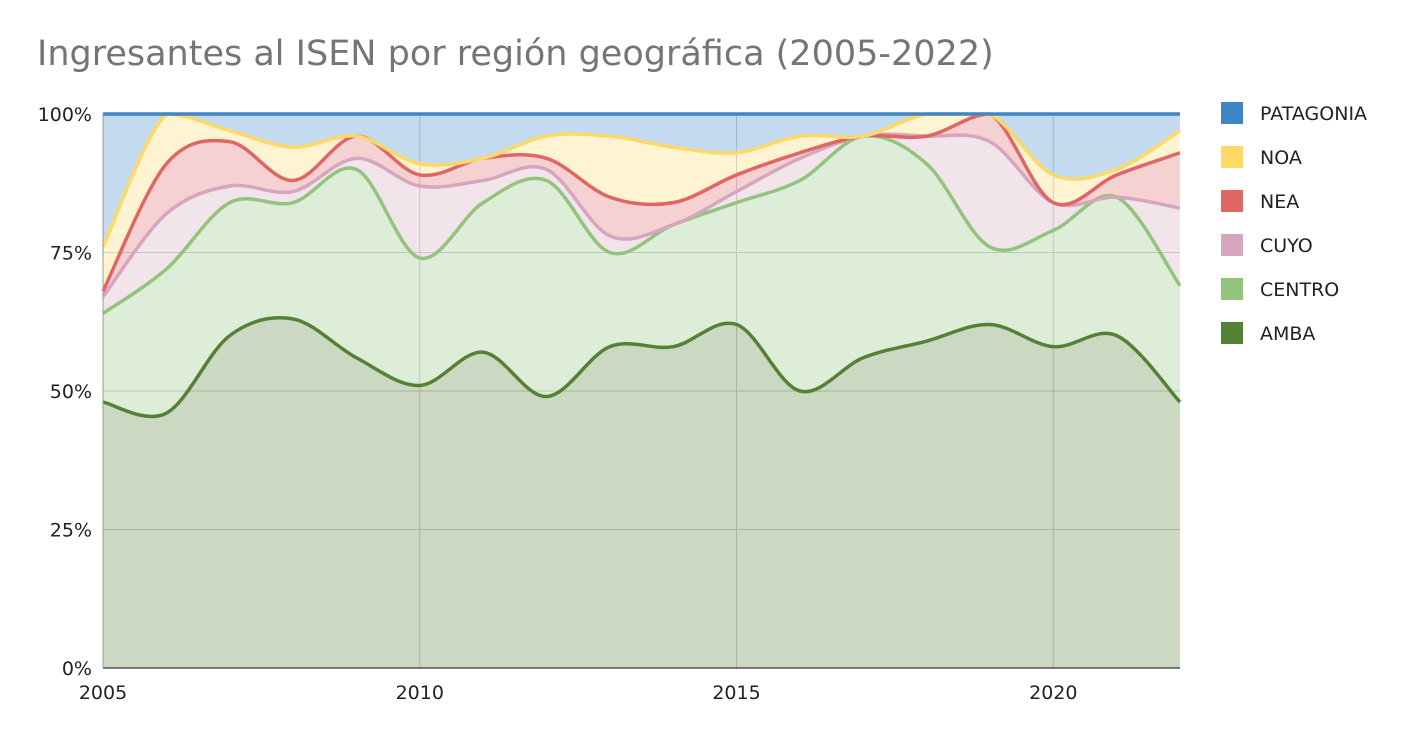 The image size is (1410, 742). Describe the element at coordinates (1281, 158) in the screenshot. I see `legend-label-noa: NOA` at that location.